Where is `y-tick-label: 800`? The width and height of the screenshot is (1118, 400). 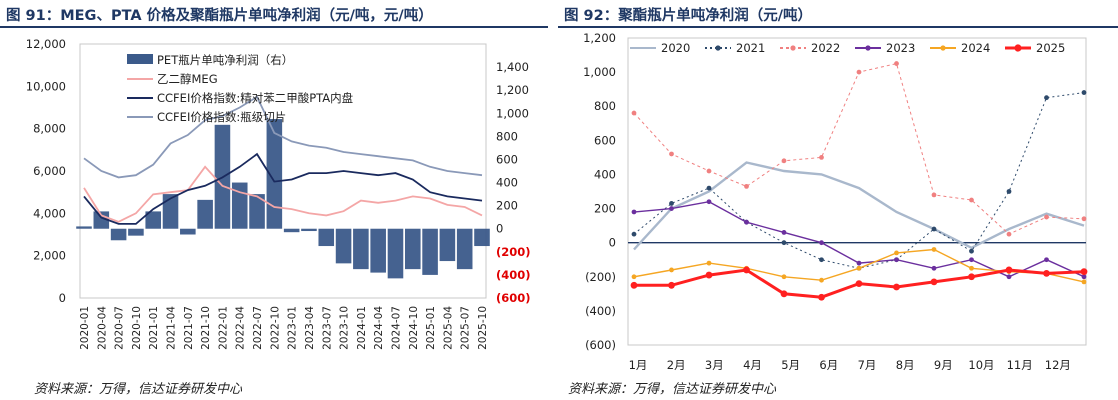
y-tick-label: 800 is located at coordinates (605, 106).